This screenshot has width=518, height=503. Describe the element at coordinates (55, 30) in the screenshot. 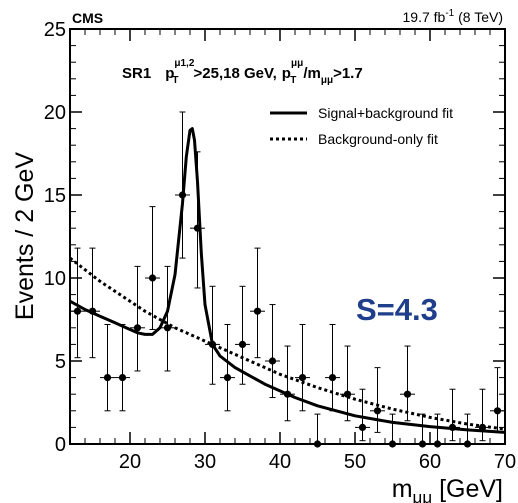

I see `y-tick-label: 25` at that location.